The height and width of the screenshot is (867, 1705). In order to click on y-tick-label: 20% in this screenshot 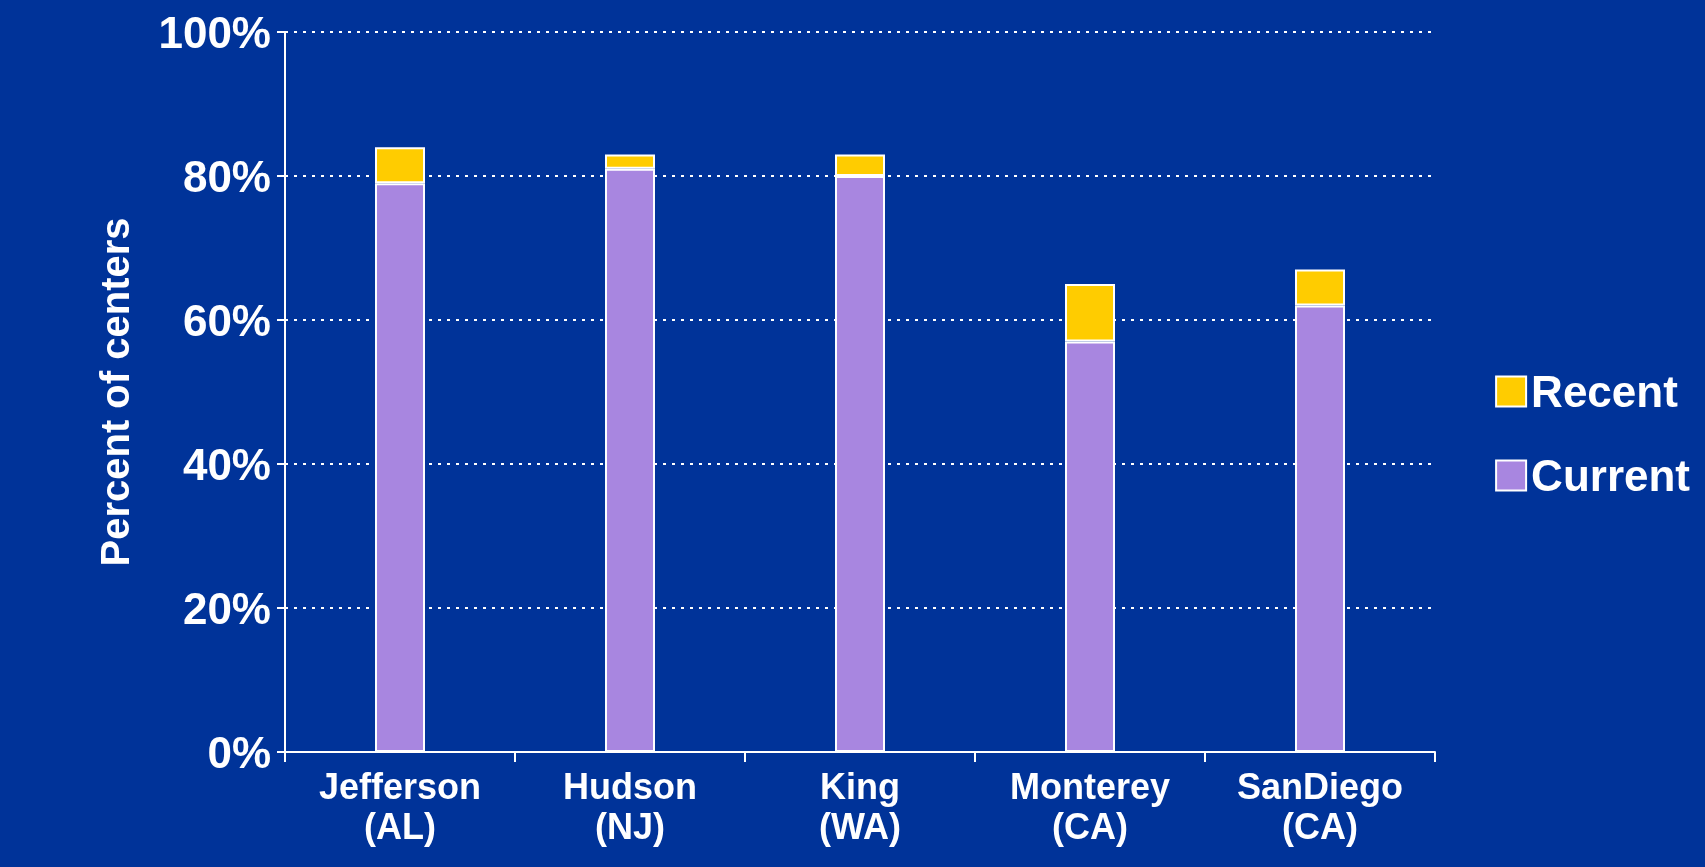, I will do `click(226, 608)`.